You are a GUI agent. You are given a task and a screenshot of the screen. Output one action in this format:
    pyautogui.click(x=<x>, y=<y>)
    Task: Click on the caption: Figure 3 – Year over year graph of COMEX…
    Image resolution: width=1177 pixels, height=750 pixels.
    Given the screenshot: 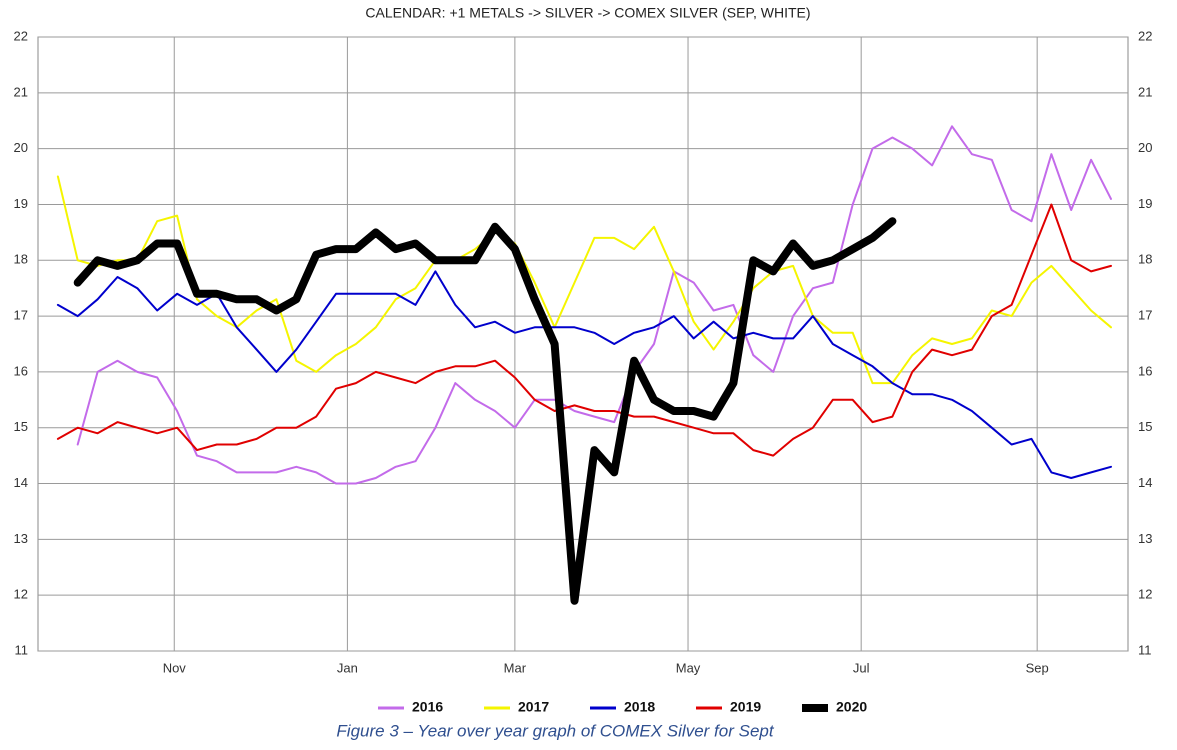 What is the action you would take?
    pyautogui.click(x=555, y=730)
    